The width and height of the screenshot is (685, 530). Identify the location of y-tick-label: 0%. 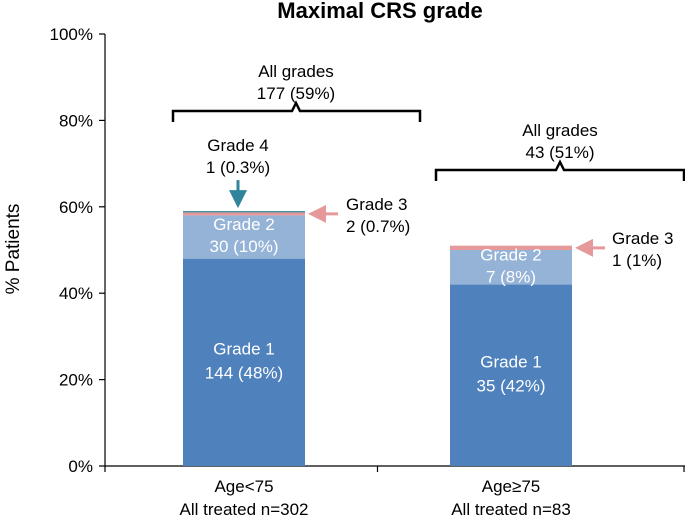
(80, 466).